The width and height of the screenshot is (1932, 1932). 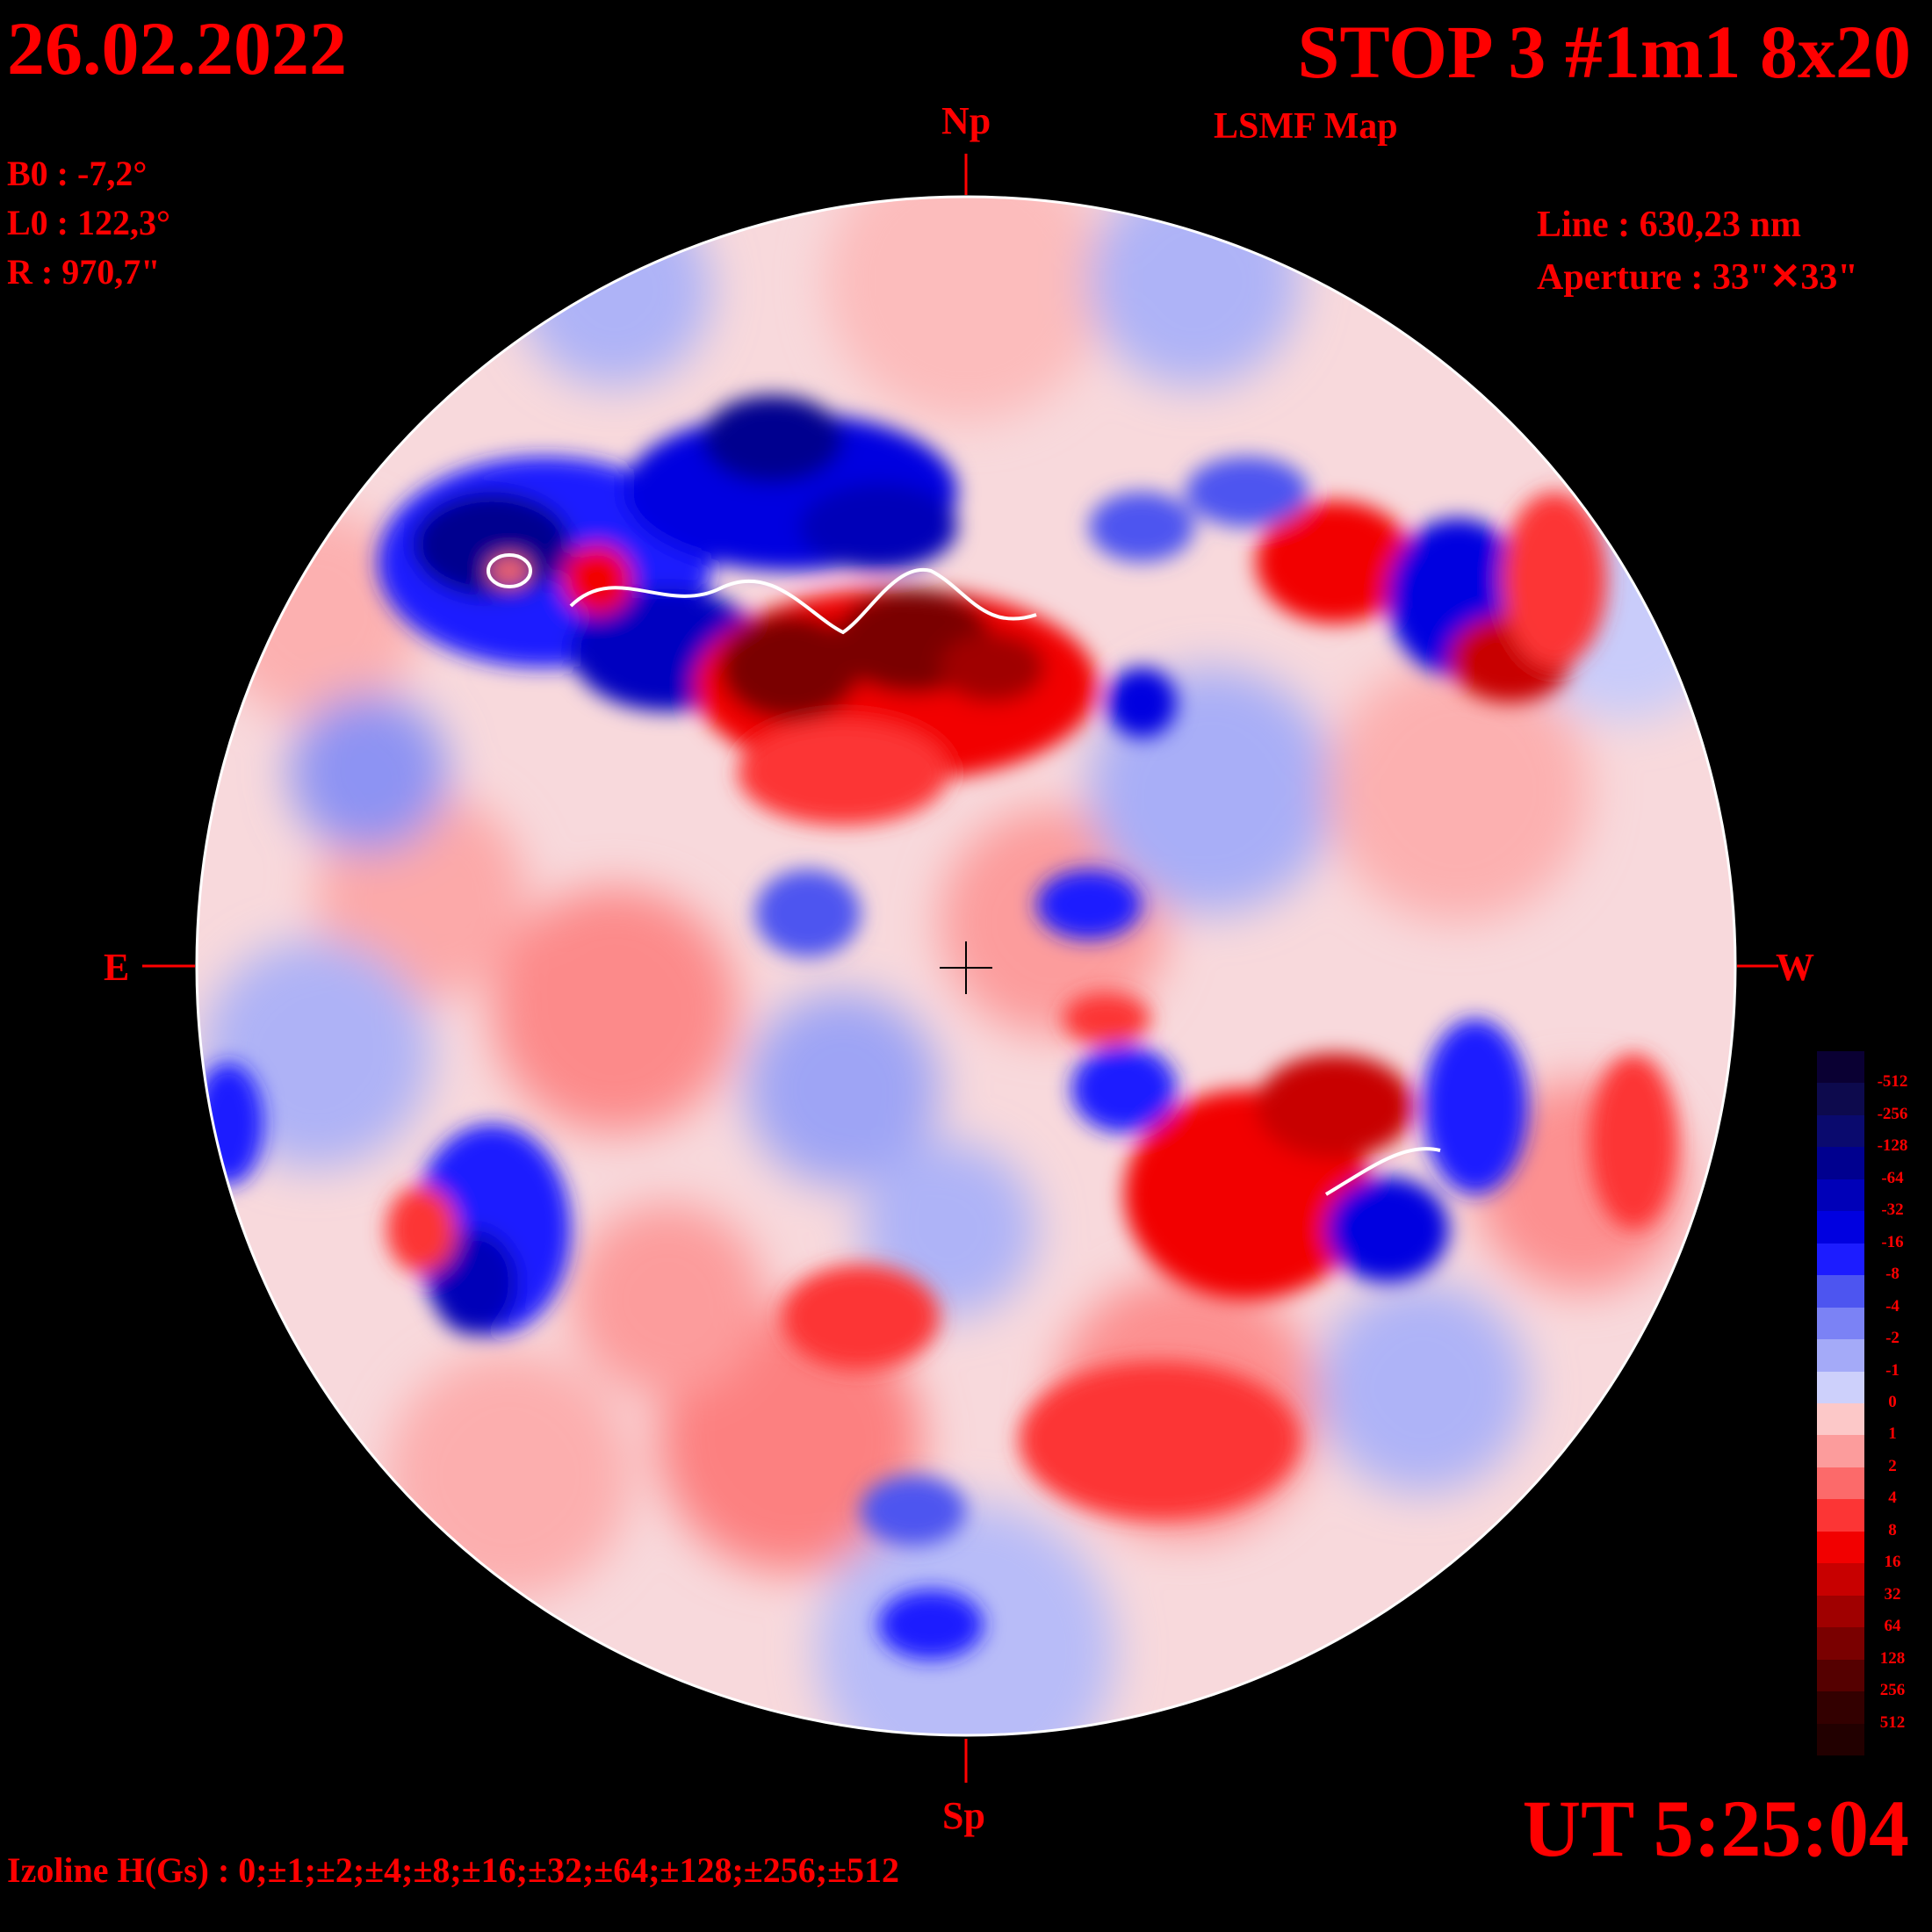 What do you see at coordinates (963, 1816) in the screenshot?
I see `south-pole-label: Sp` at bounding box center [963, 1816].